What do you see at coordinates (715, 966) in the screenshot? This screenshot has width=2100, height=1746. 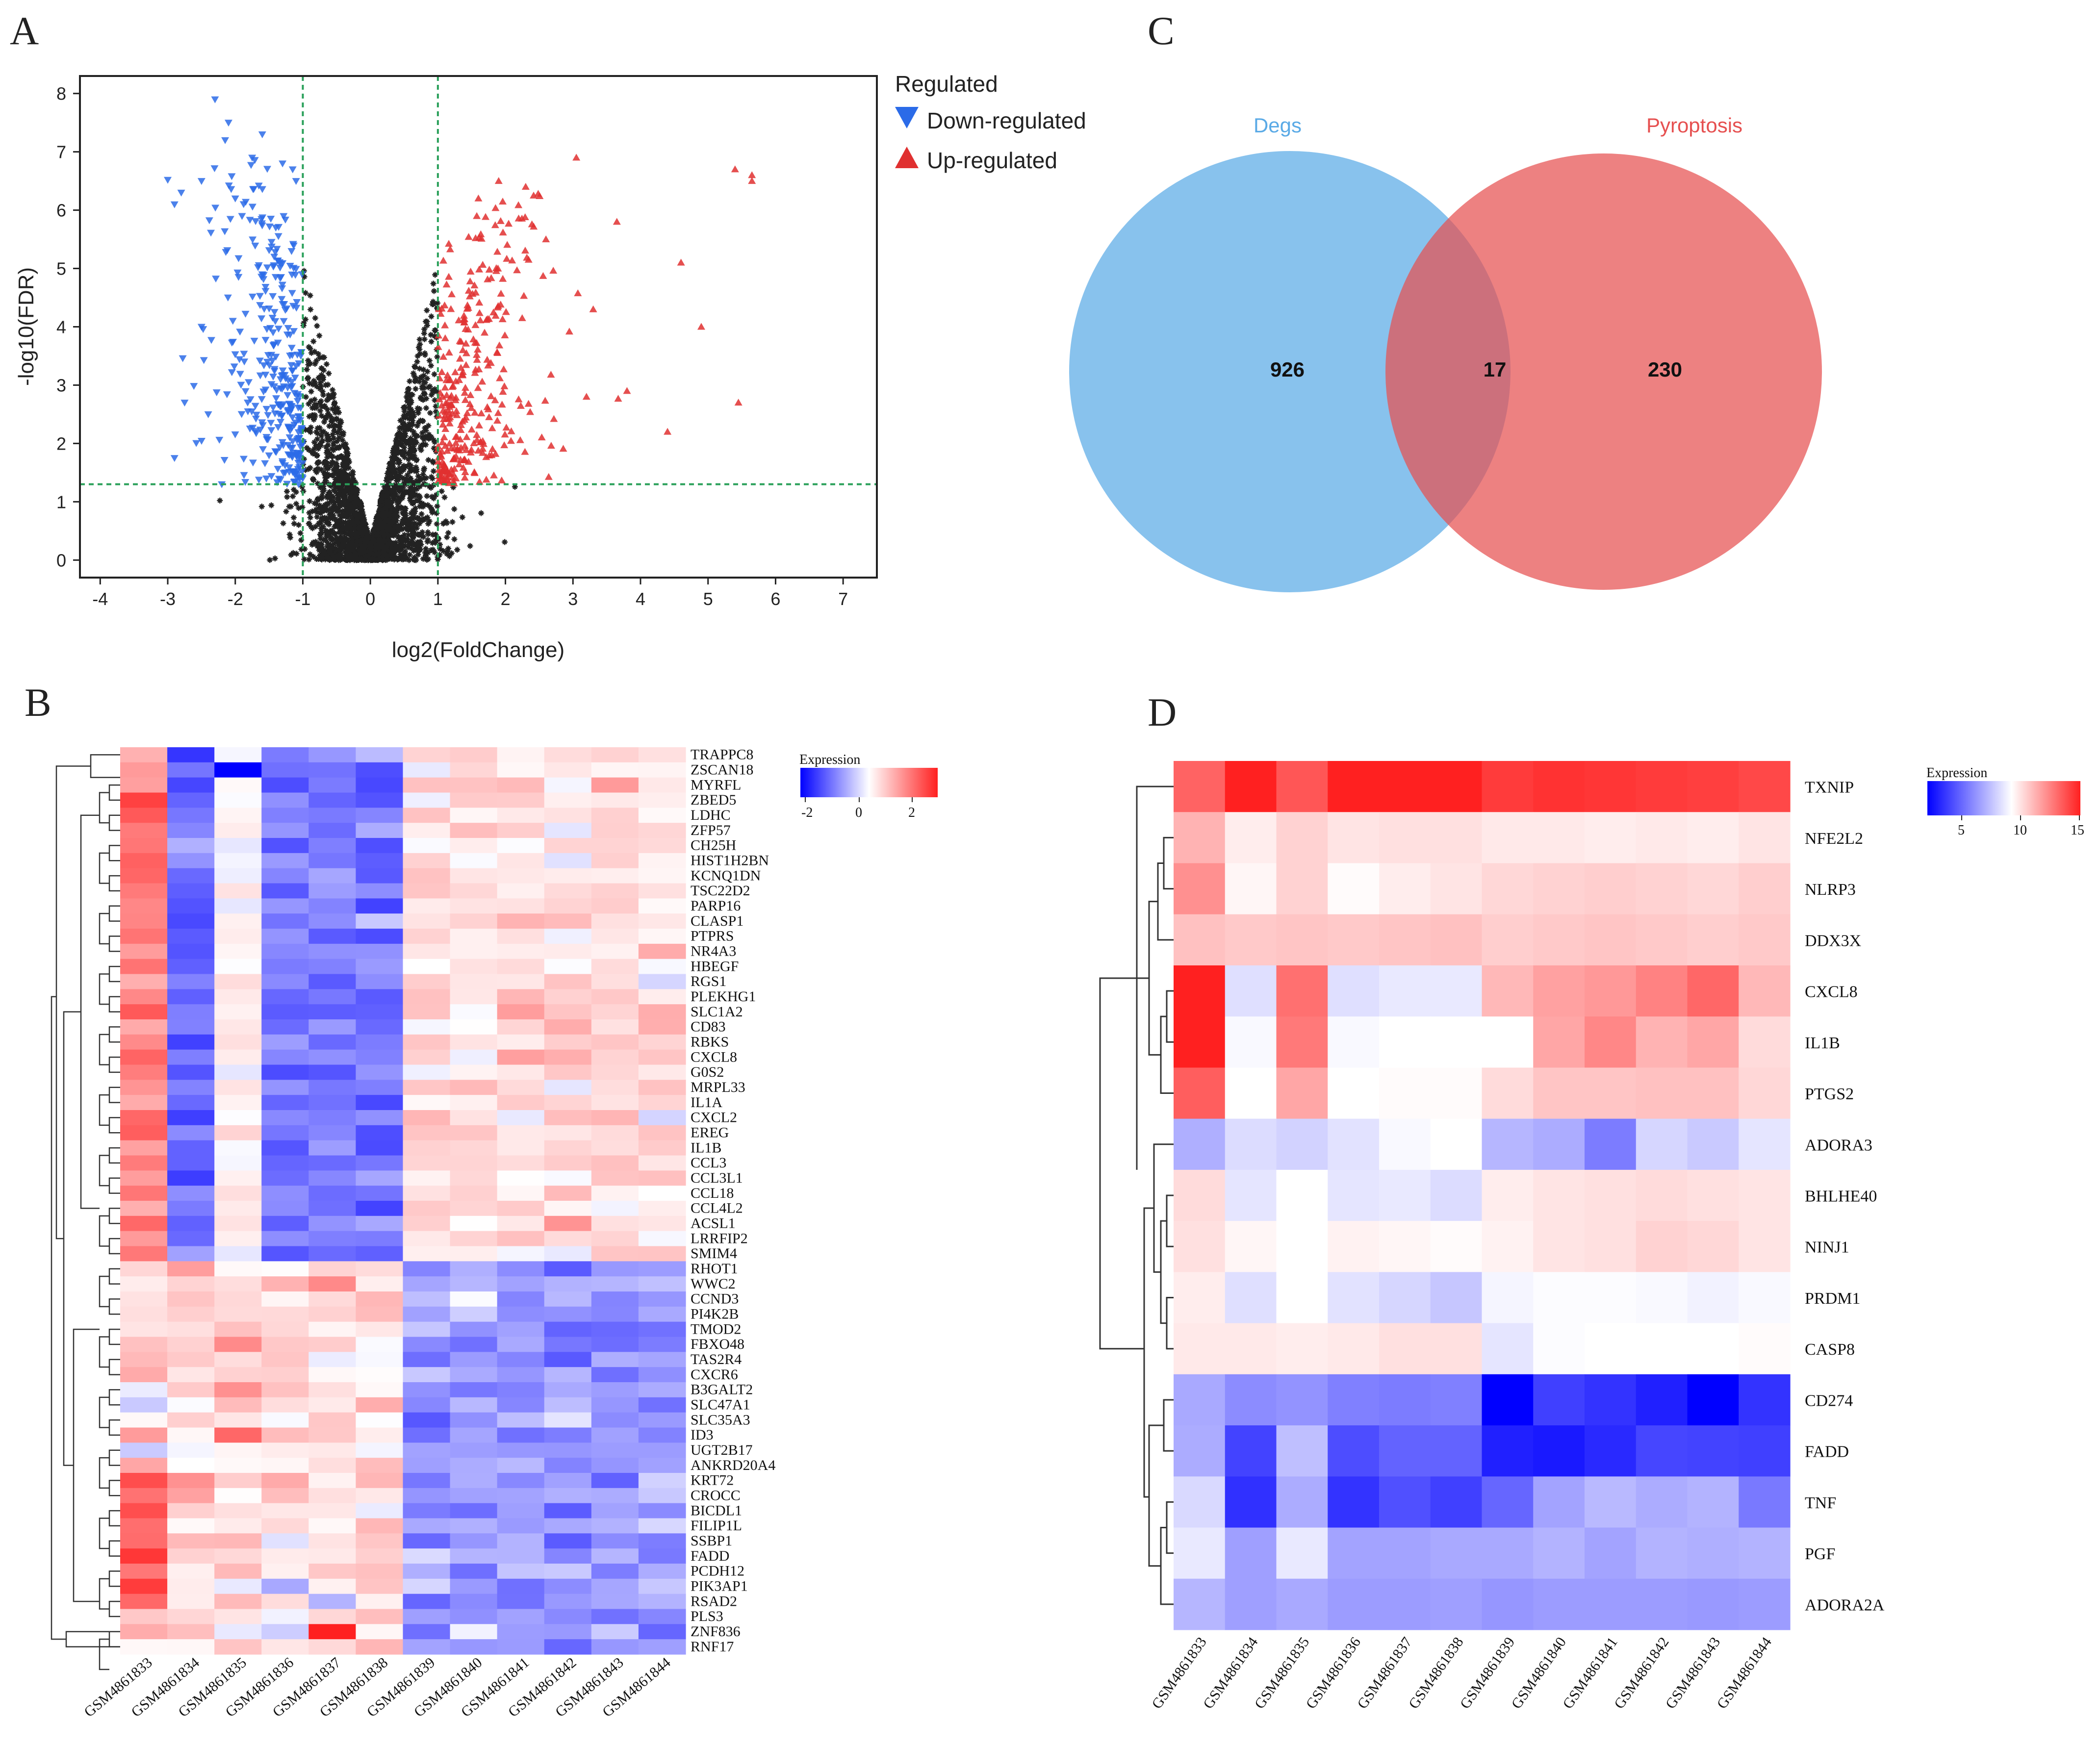 I see `heatmap-b-gene-label: HBEGF` at bounding box center [715, 966].